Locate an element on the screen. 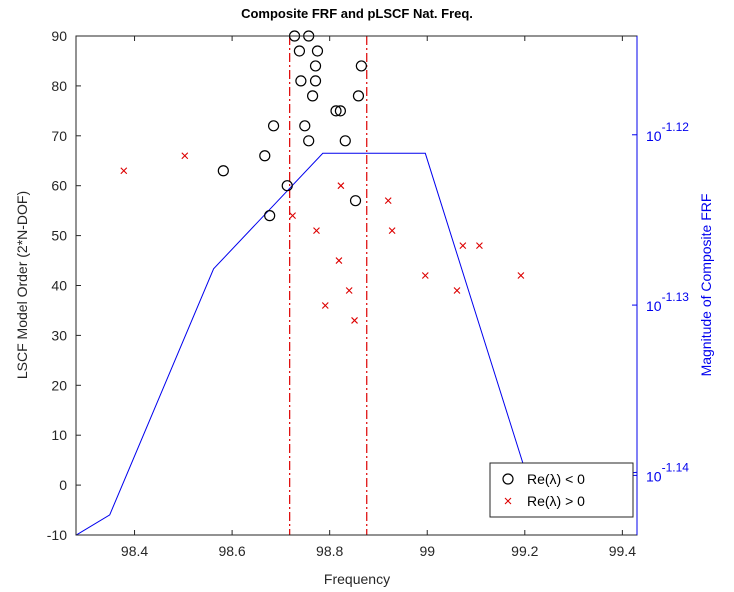  legend-box is located at coordinates (561, 490).